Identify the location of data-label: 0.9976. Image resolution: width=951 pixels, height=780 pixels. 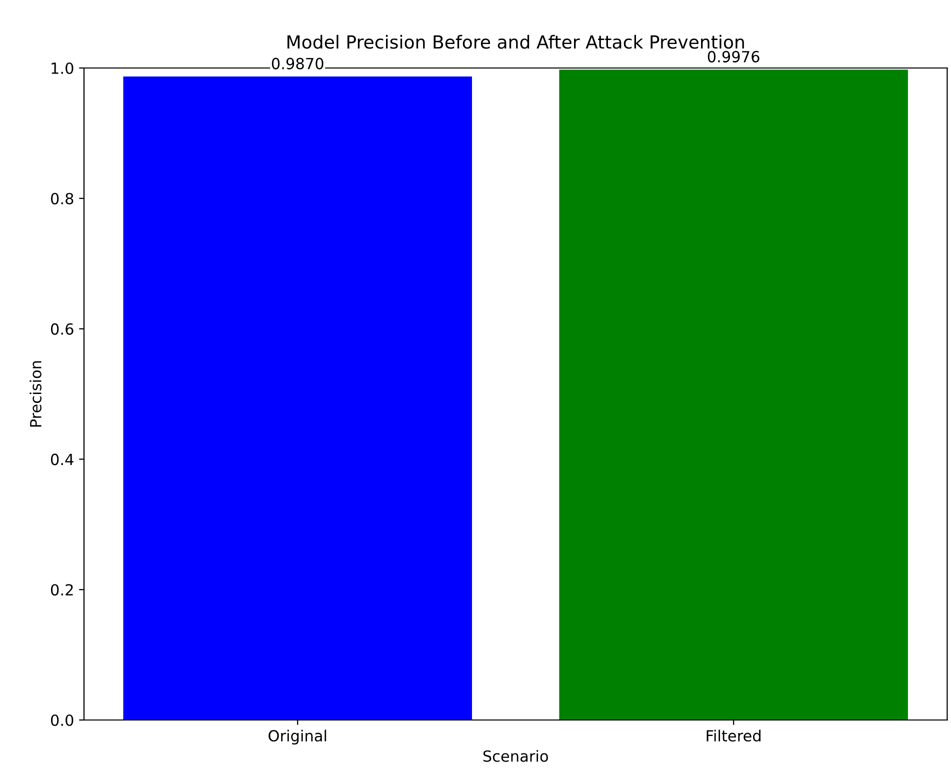
(734, 56).